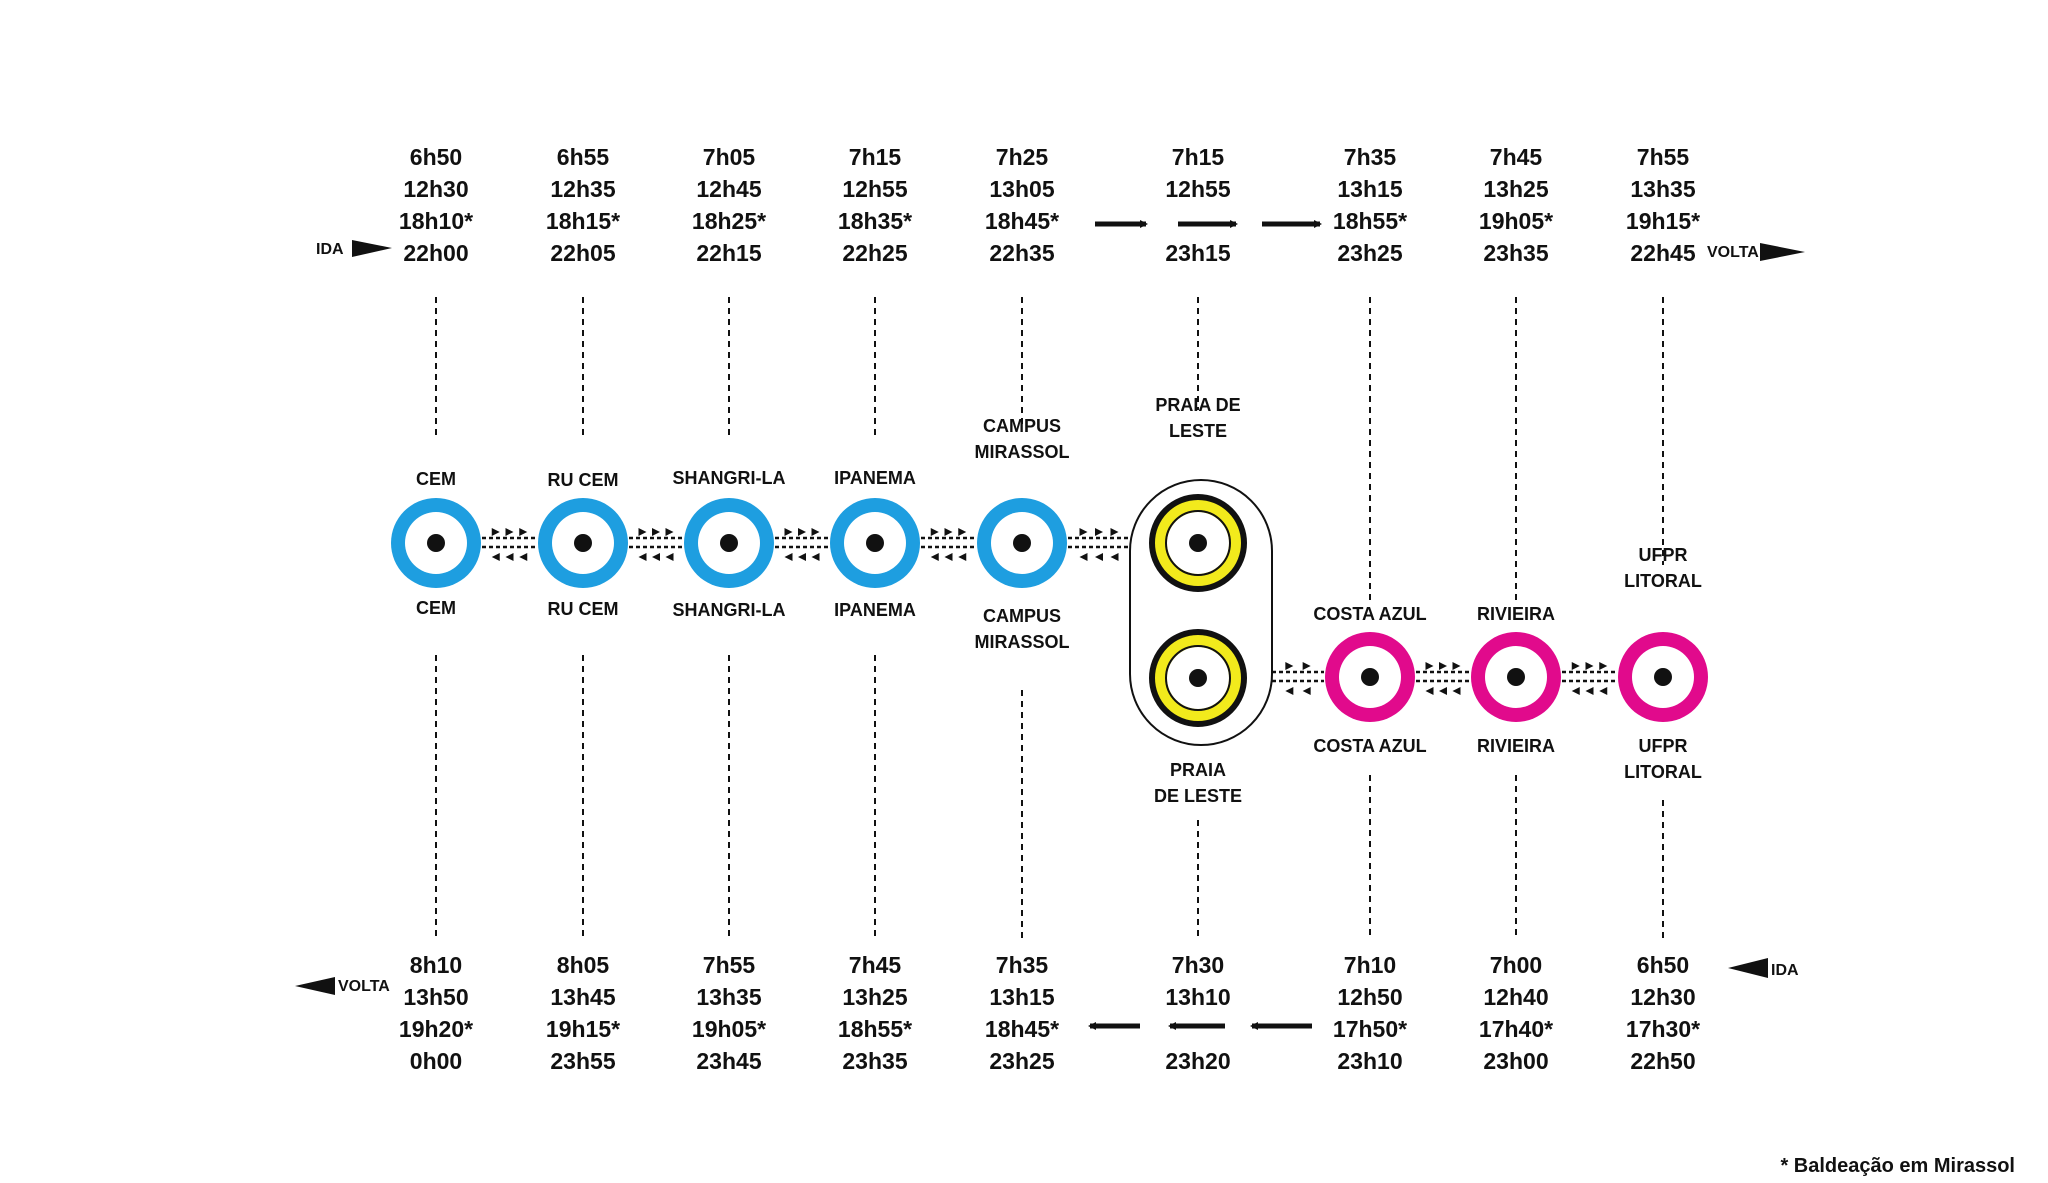 The width and height of the screenshot is (2048, 1183). What do you see at coordinates (435, 997) in the screenshot?
I see `departure-time-volta: 13h50` at bounding box center [435, 997].